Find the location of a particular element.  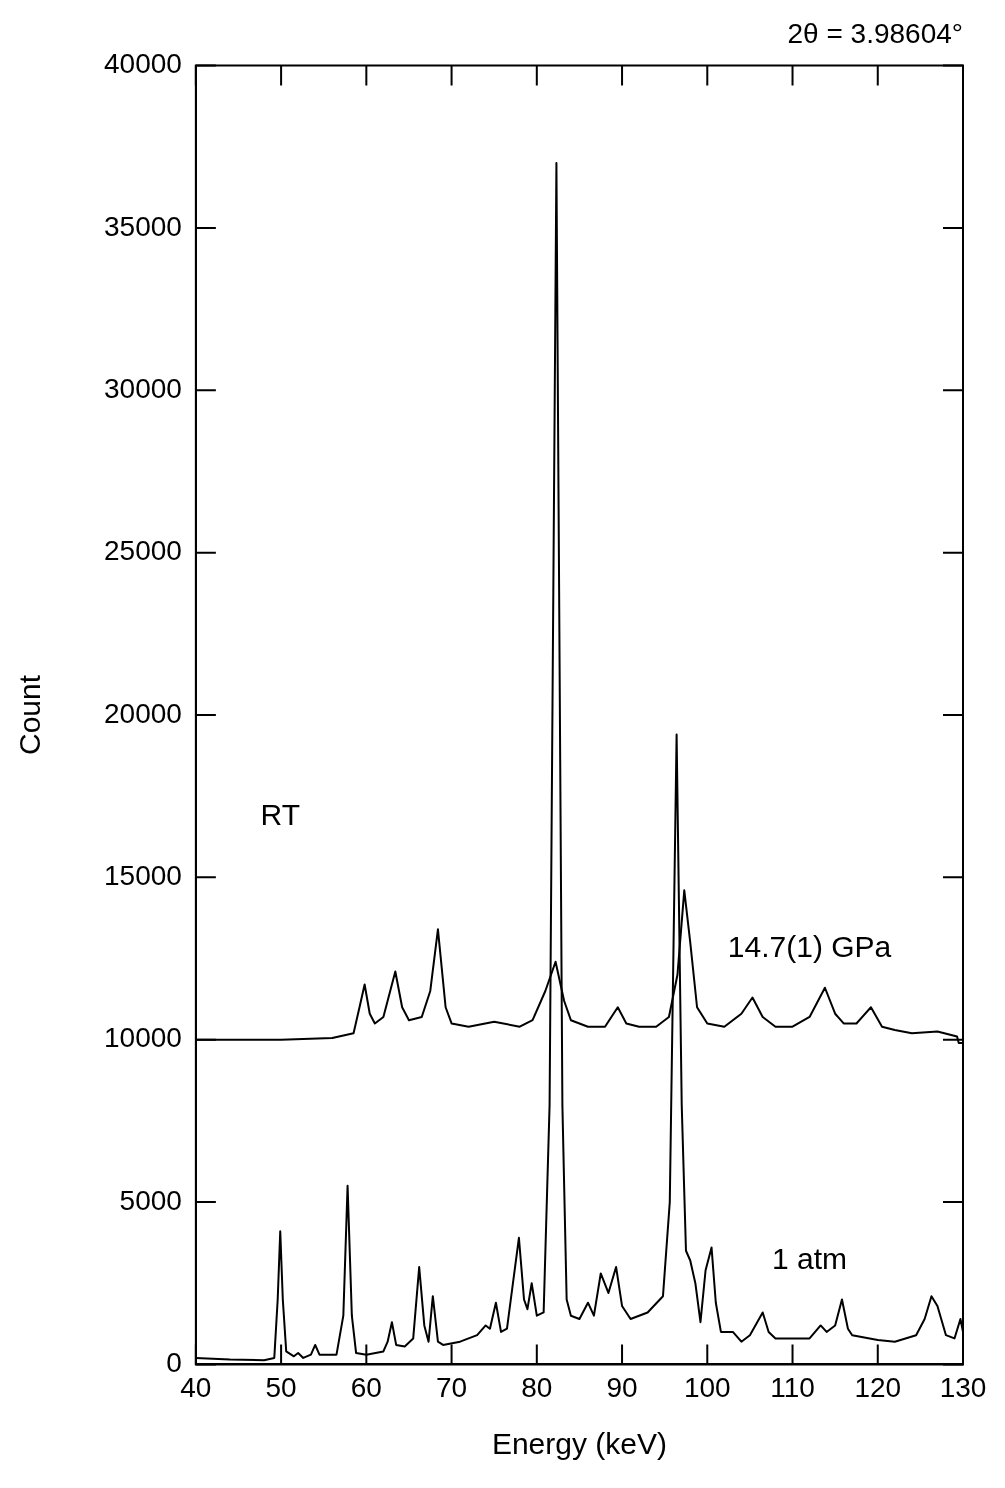

x-tick-label: 110 is located at coordinates (792, 1387).